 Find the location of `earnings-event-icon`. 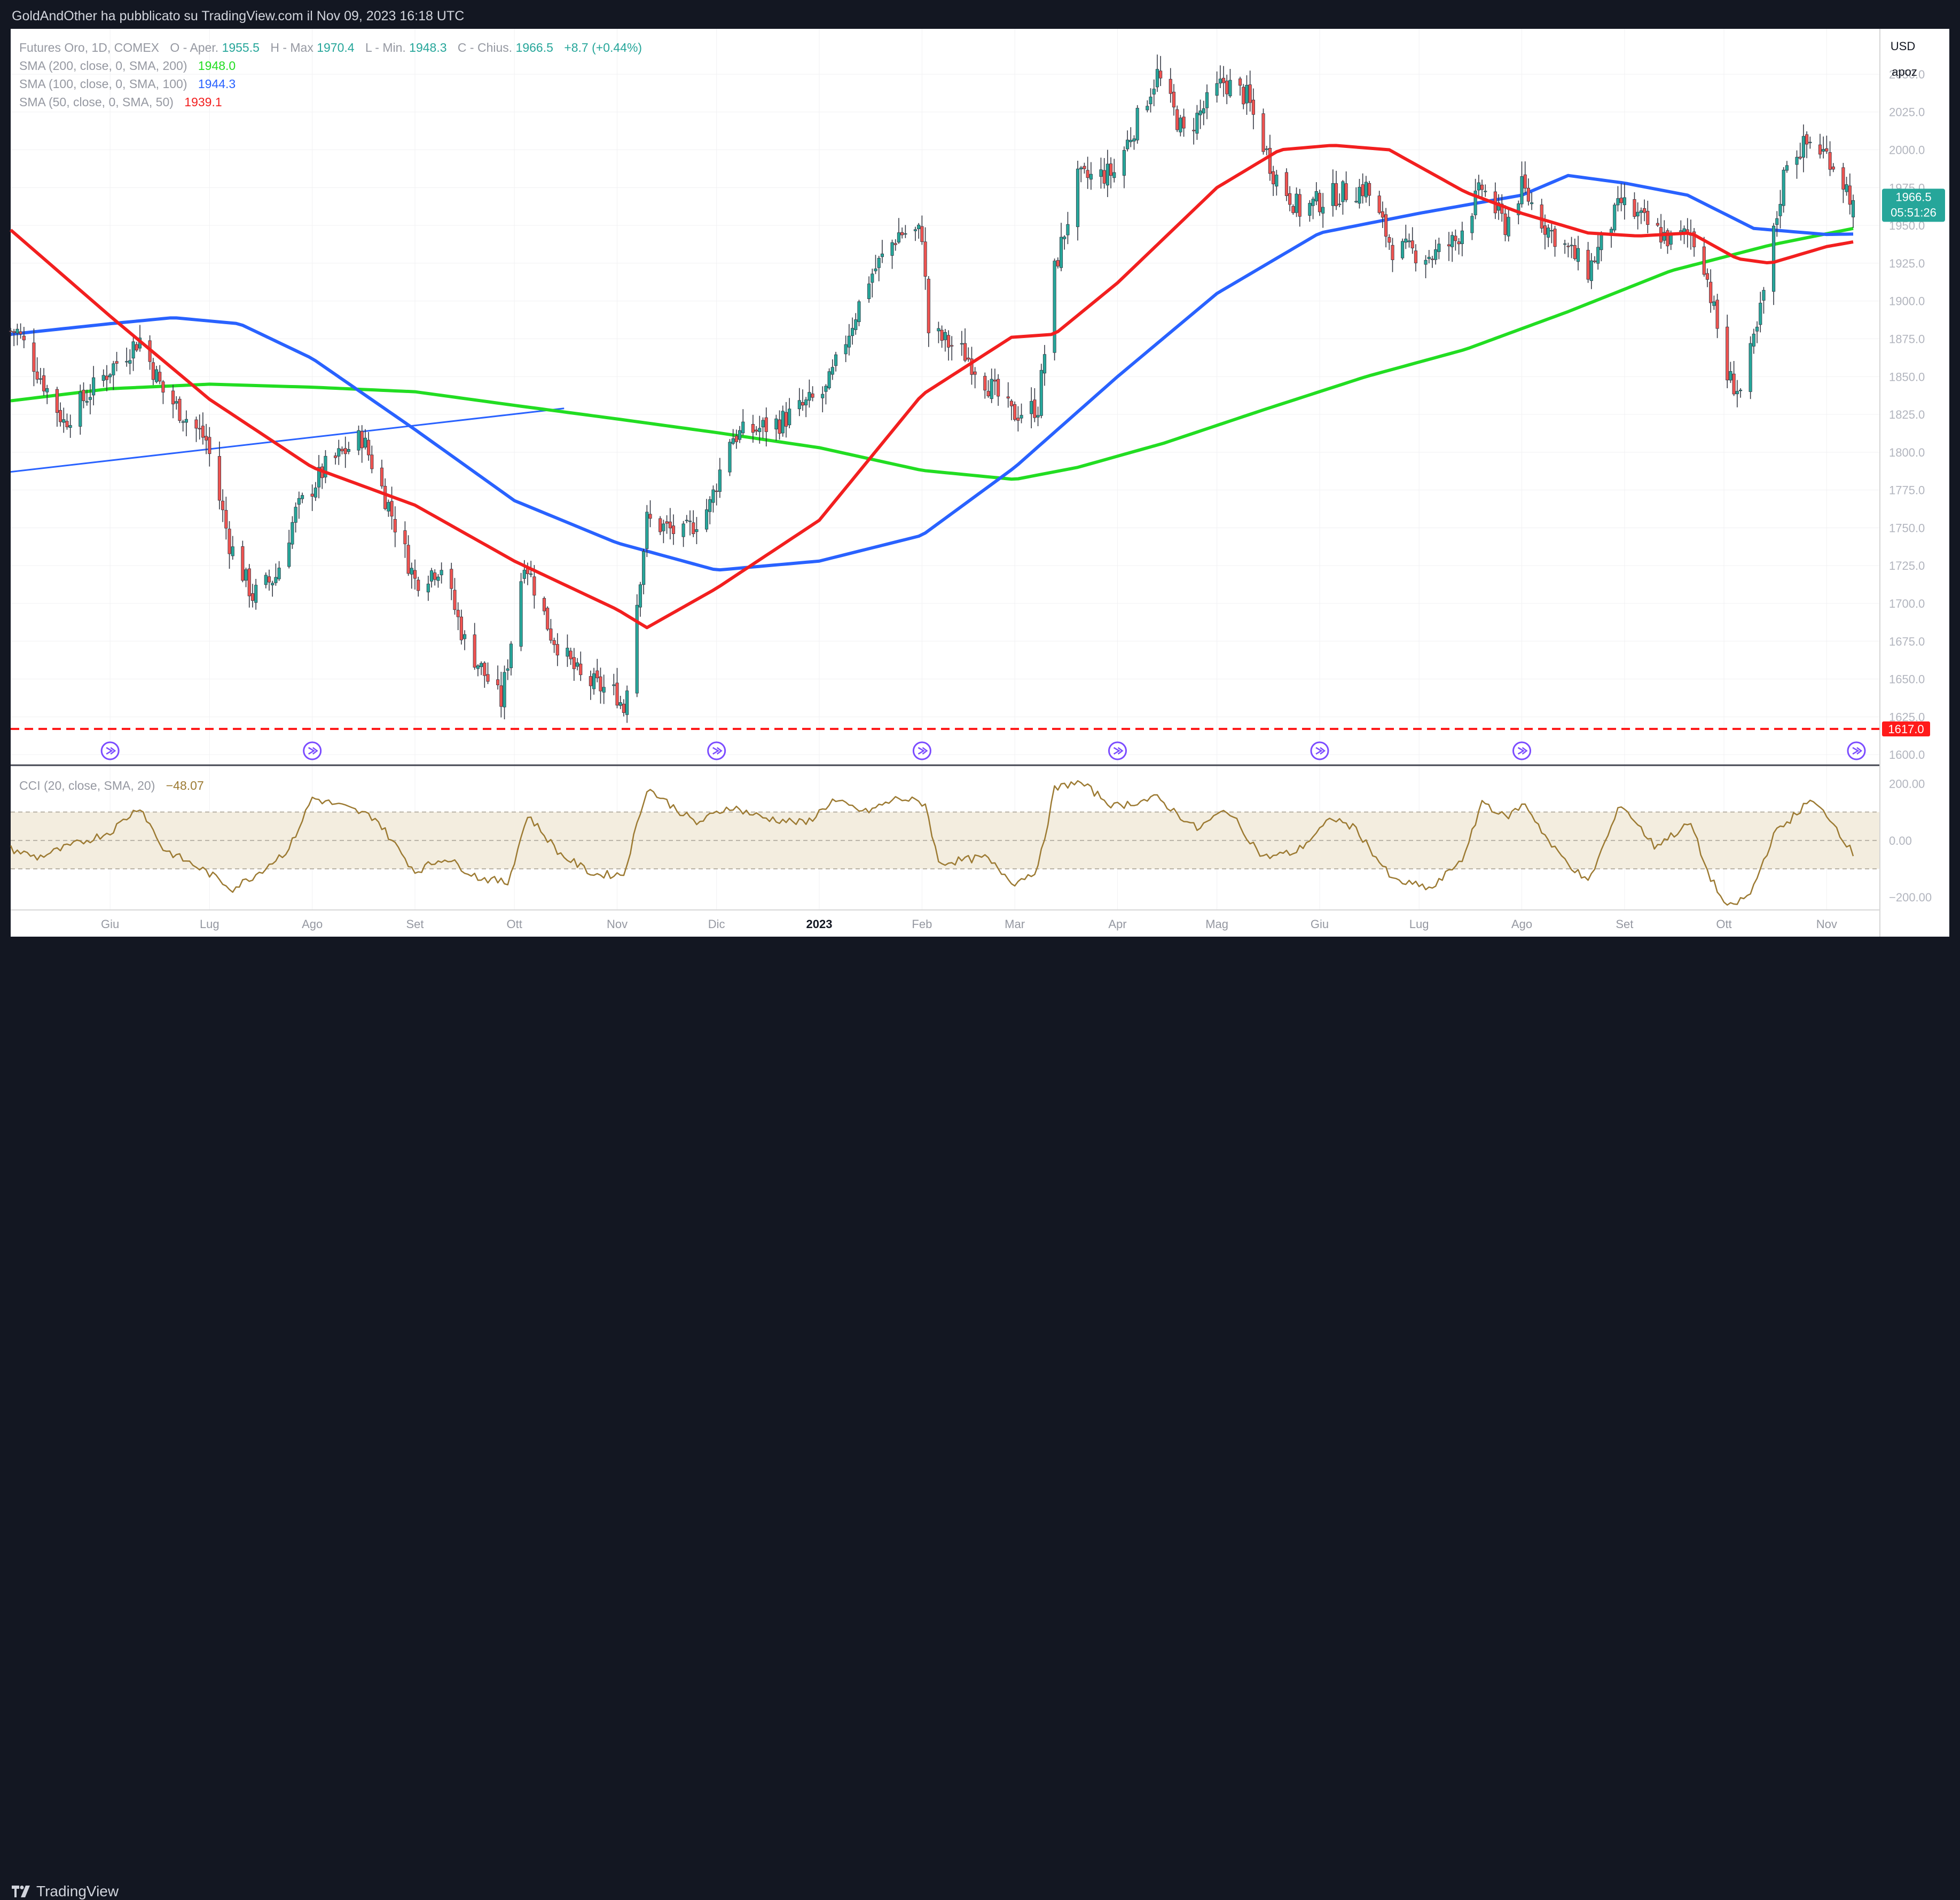

earnings-event-icon is located at coordinates (1856, 750).